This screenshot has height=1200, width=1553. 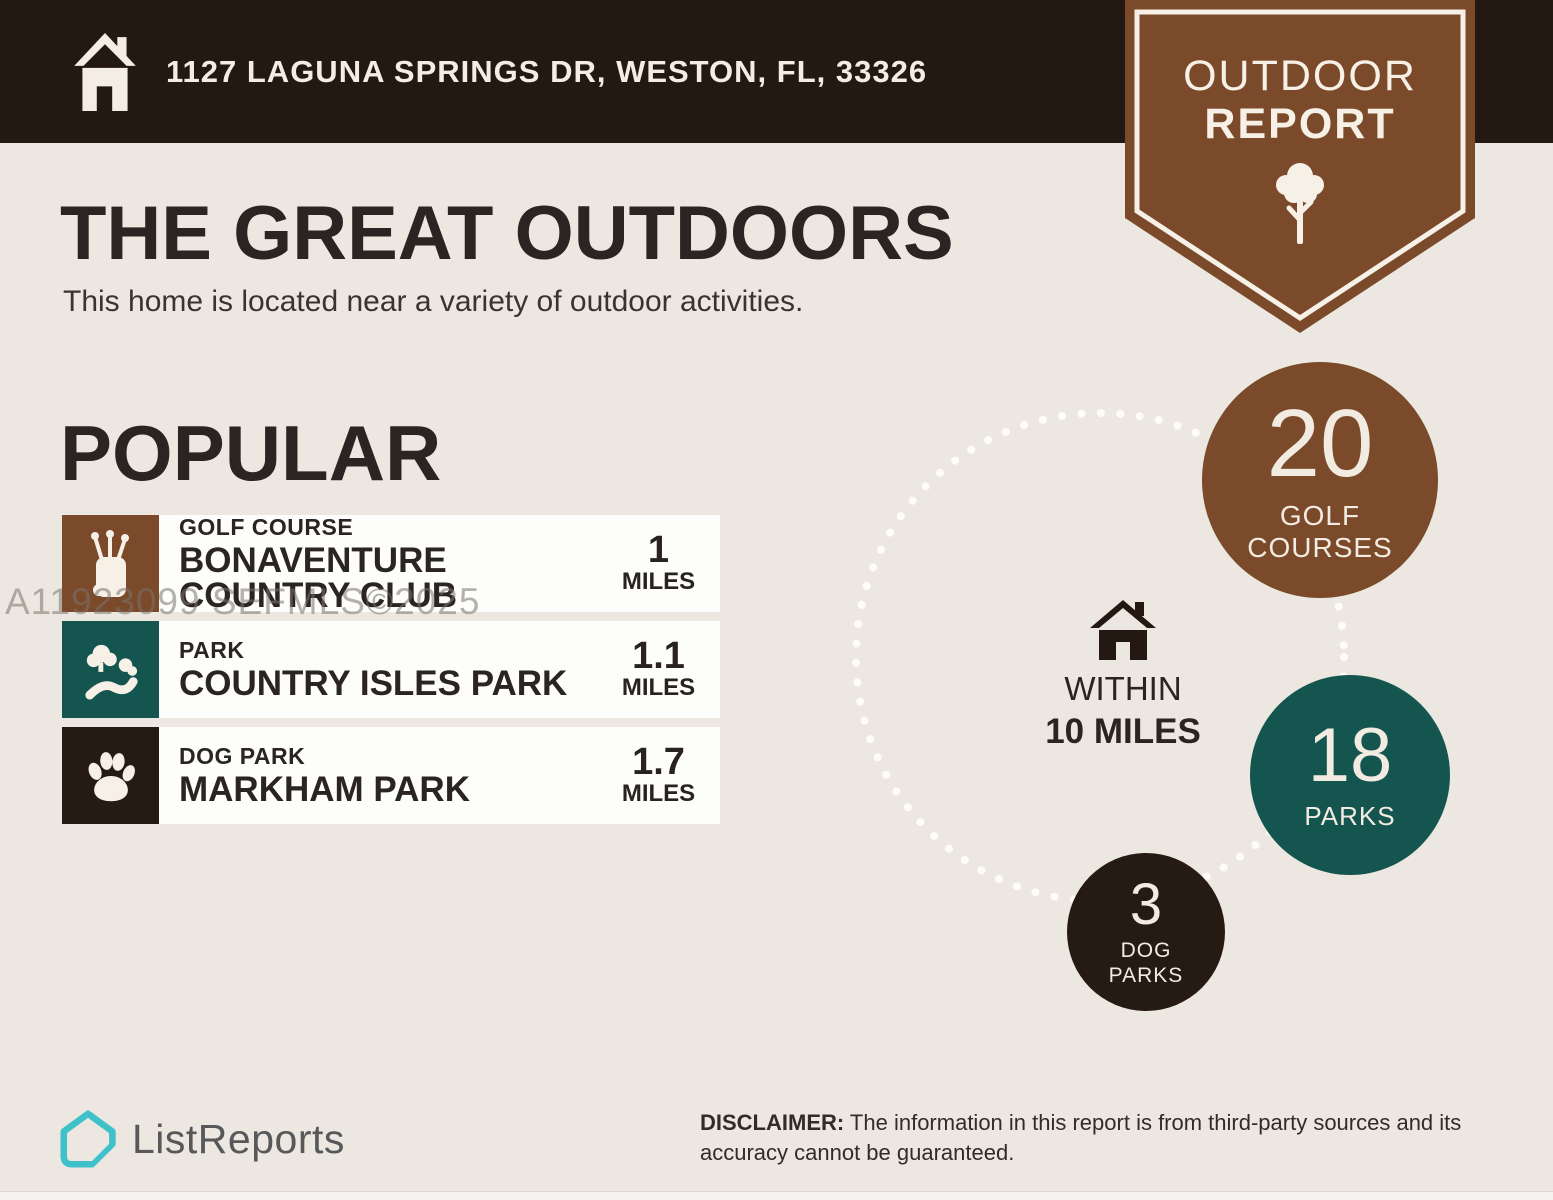 What do you see at coordinates (1300, 76) in the screenshot?
I see `badge-title-line1: OUTDOOR` at bounding box center [1300, 76].